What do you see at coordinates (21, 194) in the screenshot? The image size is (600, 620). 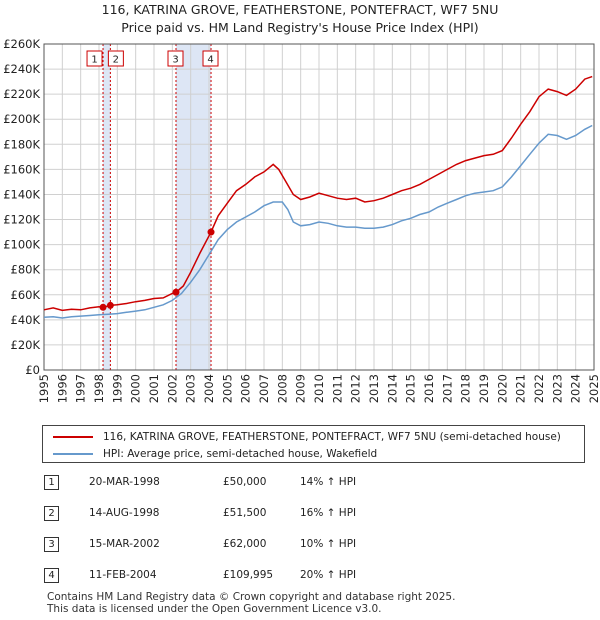 I see `y-tick-label: £140K` at bounding box center [21, 194].